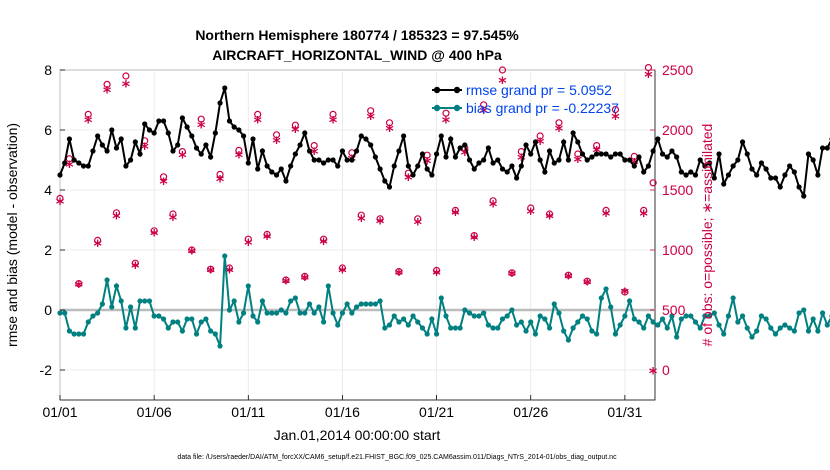 The width and height of the screenshot is (830, 470). What do you see at coordinates (333, 122) in the screenshot?
I see `obs-assimilated-29: *` at bounding box center [333, 122].